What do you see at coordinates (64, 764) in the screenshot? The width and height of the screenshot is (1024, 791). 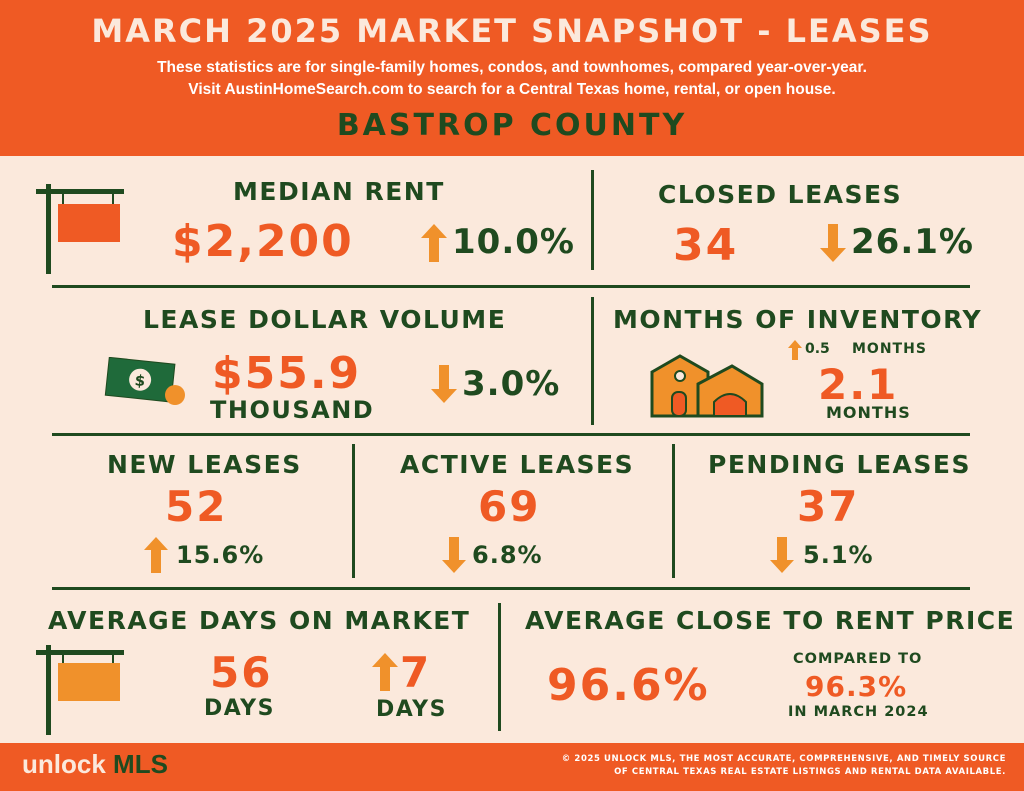 I see `logo-unlock-text: unlock` at bounding box center [64, 764].